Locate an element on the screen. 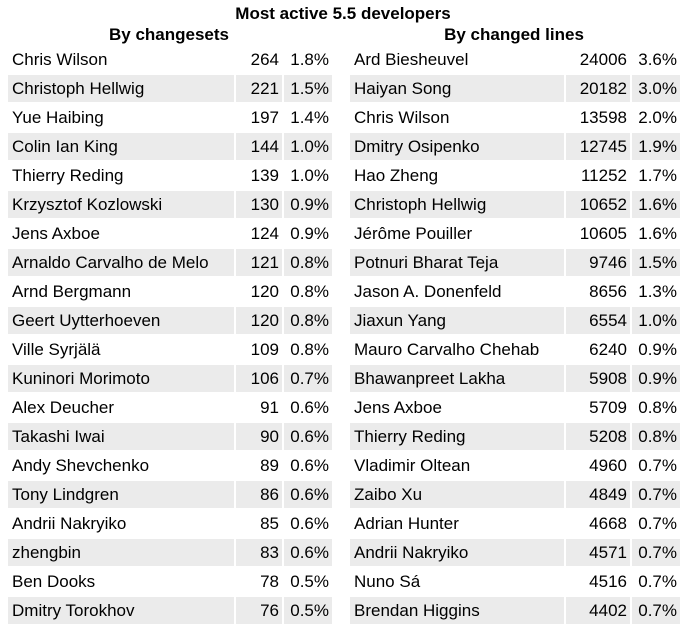  developer-count: 12745 is located at coordinates (597, 147).